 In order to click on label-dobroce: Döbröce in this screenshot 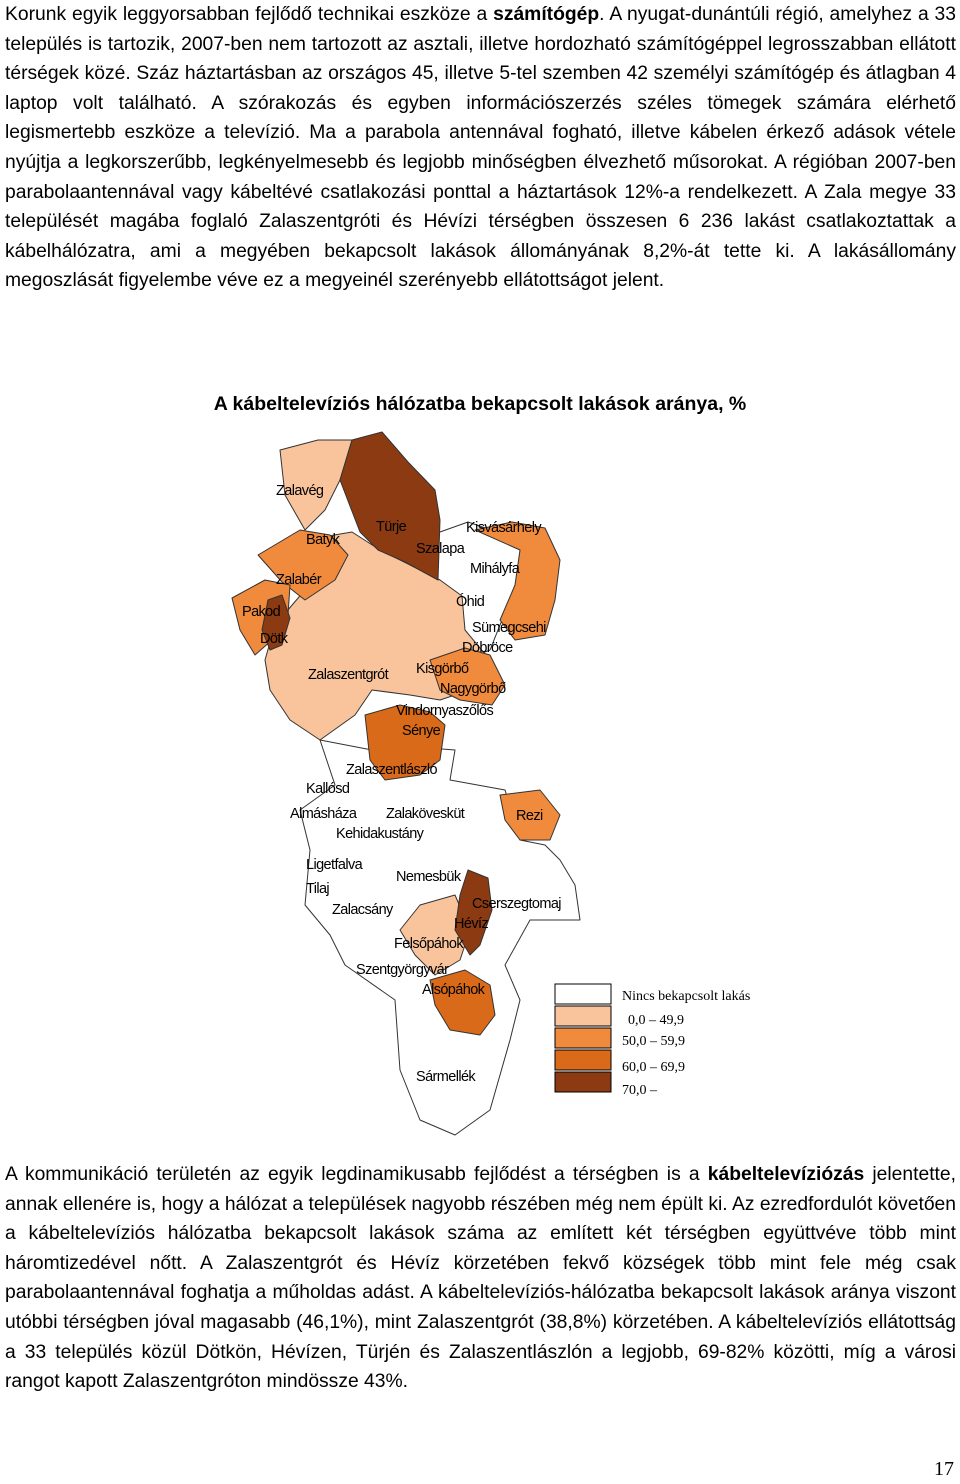, I will do `click(487, 648)`.